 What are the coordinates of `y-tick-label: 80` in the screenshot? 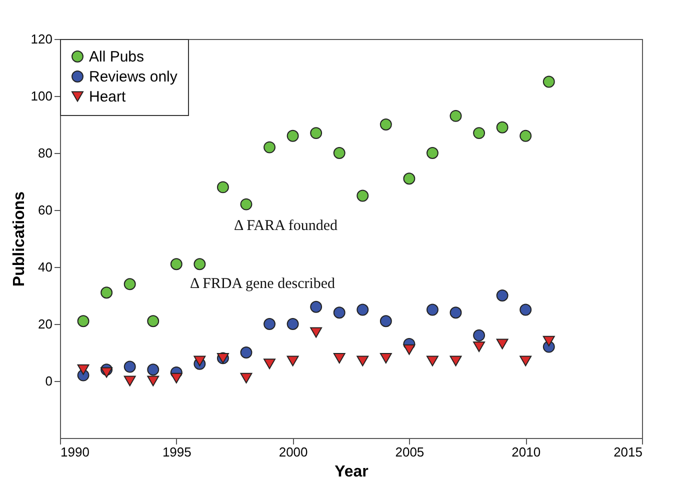 It's located at (45, 153).